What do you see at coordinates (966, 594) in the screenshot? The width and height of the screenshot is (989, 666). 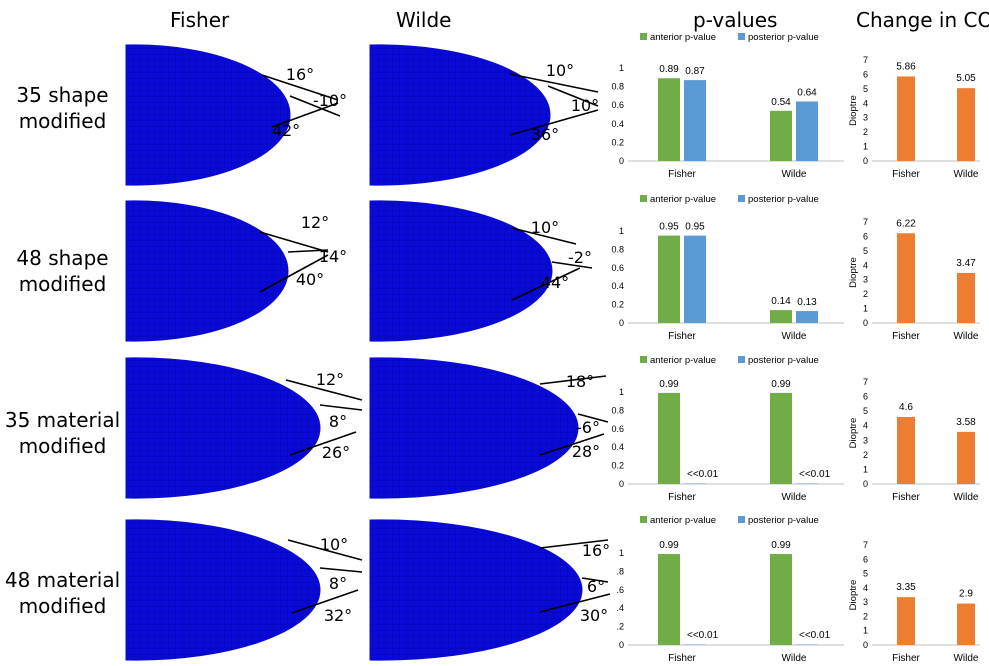 I see `cop-data-label: 2.9` at bounding box center [966, 594].